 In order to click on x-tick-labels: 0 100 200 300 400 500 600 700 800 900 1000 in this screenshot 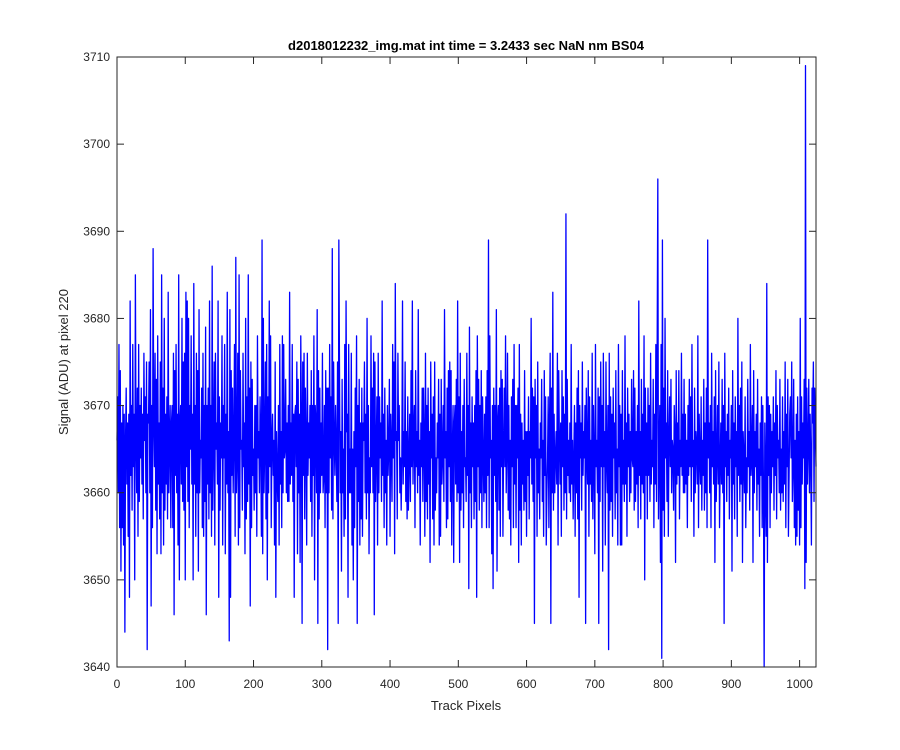, I will do `click(464, 684)`.